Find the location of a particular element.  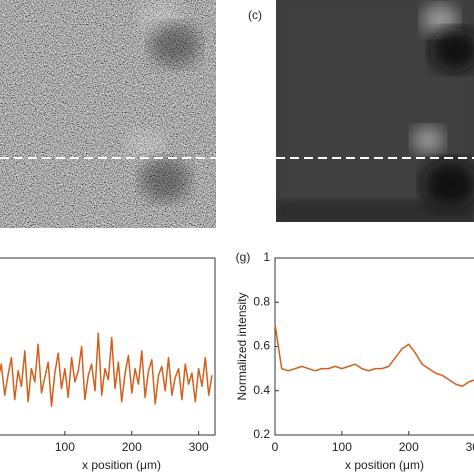

y-tick-label: 0.8 is located at coordinates (261, 301).